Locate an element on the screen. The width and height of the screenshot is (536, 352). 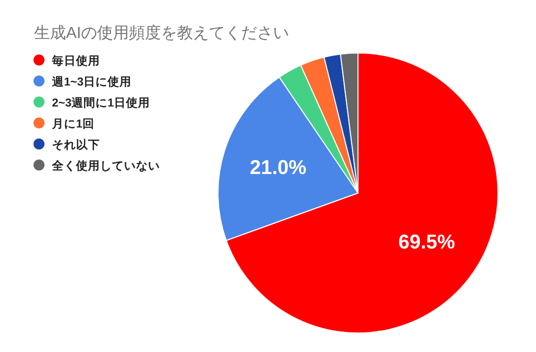
title: 生成AIの使用頻度を教えてください is located at coordinates (162, 33).